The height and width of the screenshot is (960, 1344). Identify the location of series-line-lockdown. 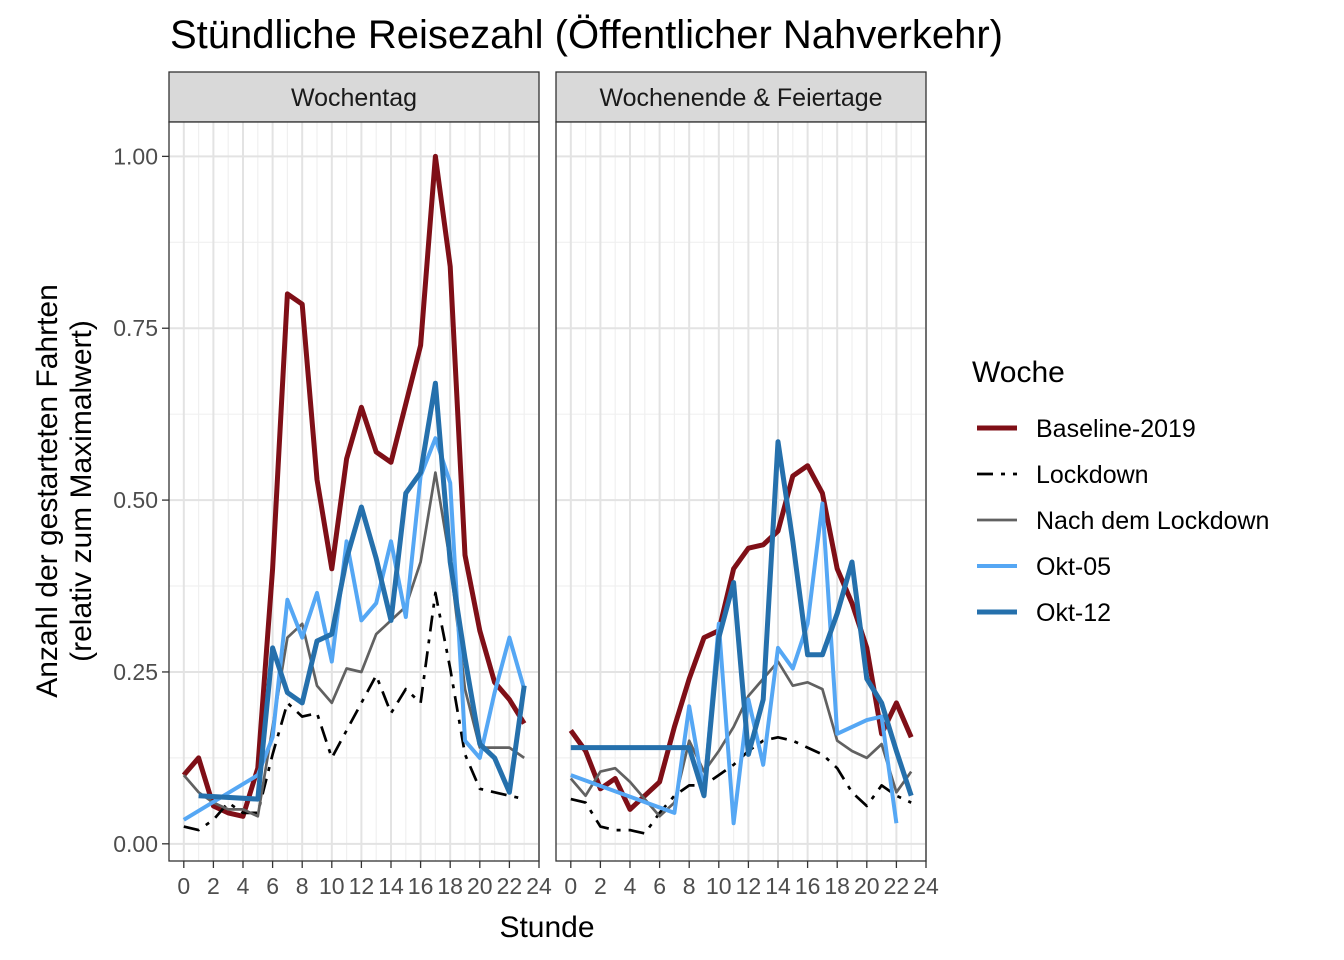
(354, 711).